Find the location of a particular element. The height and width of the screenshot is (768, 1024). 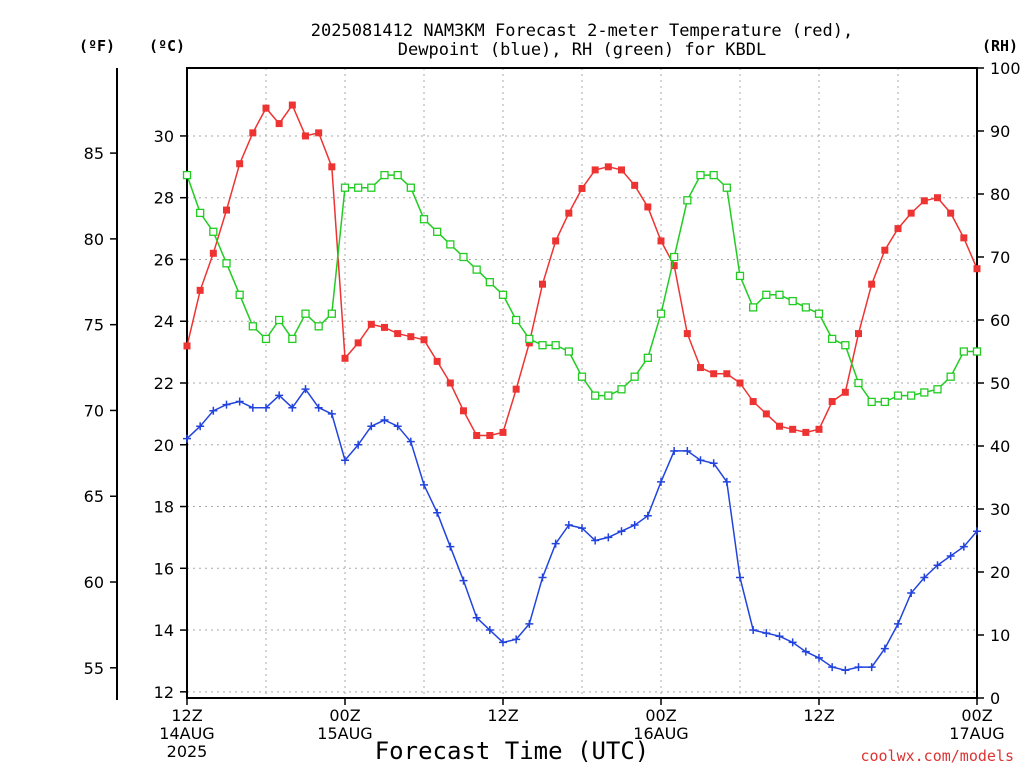

rh-unit-label: (RH) is located at coordinates (1000, 46).